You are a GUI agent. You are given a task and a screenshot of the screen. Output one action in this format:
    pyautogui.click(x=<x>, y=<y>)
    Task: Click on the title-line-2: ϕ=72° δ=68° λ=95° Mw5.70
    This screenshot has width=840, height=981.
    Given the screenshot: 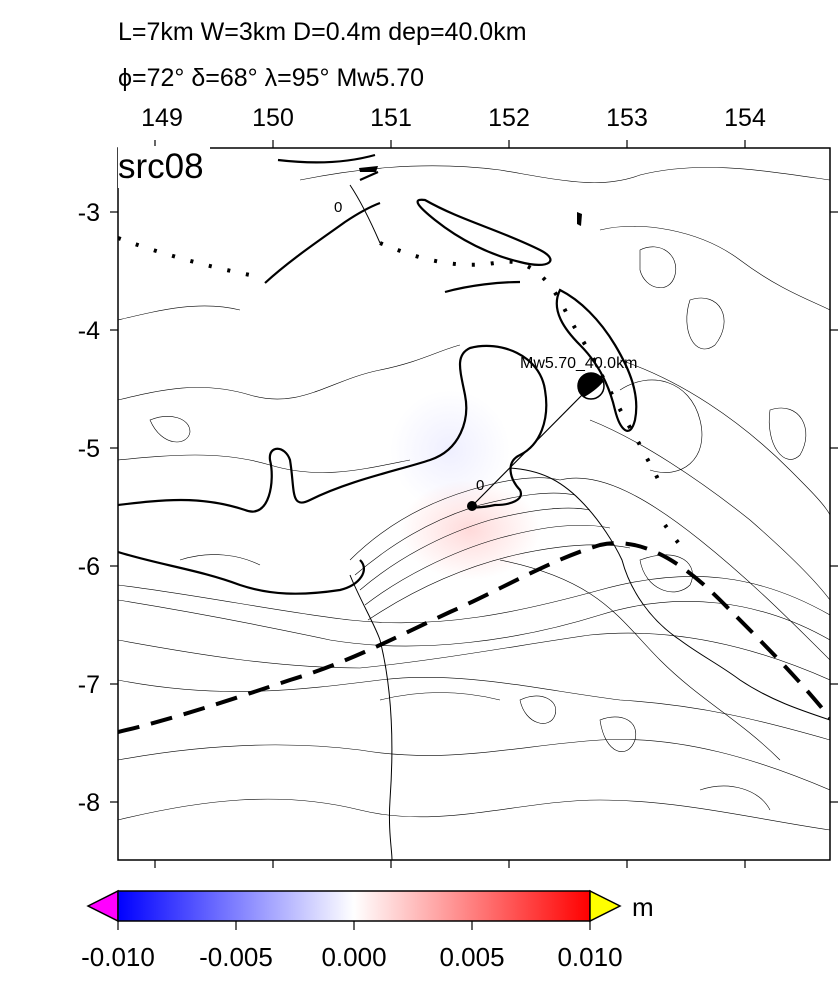 What is the action you would take?
    pyautogui.click(x=271, y=78)
    